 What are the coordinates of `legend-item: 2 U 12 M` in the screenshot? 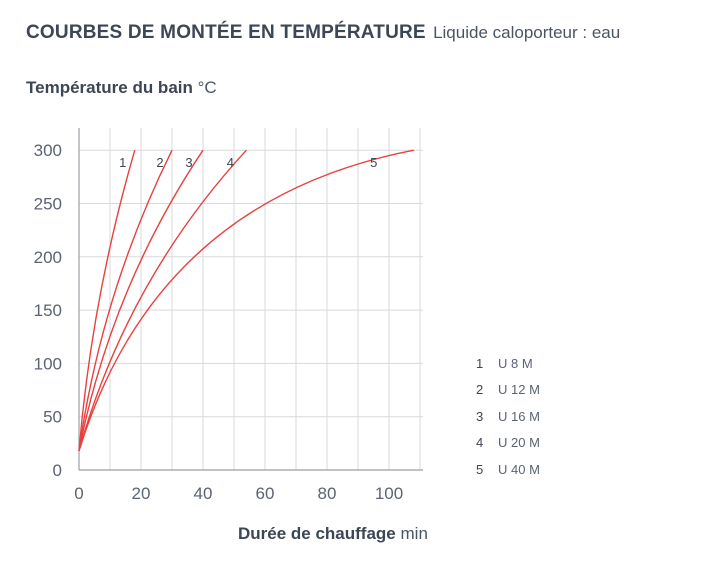 It's located at (508, 390).